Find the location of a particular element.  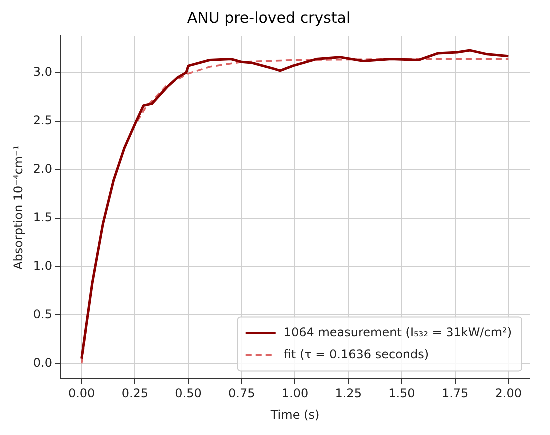

x-tick-label: 1.00 is located at coordinates (295, 393).